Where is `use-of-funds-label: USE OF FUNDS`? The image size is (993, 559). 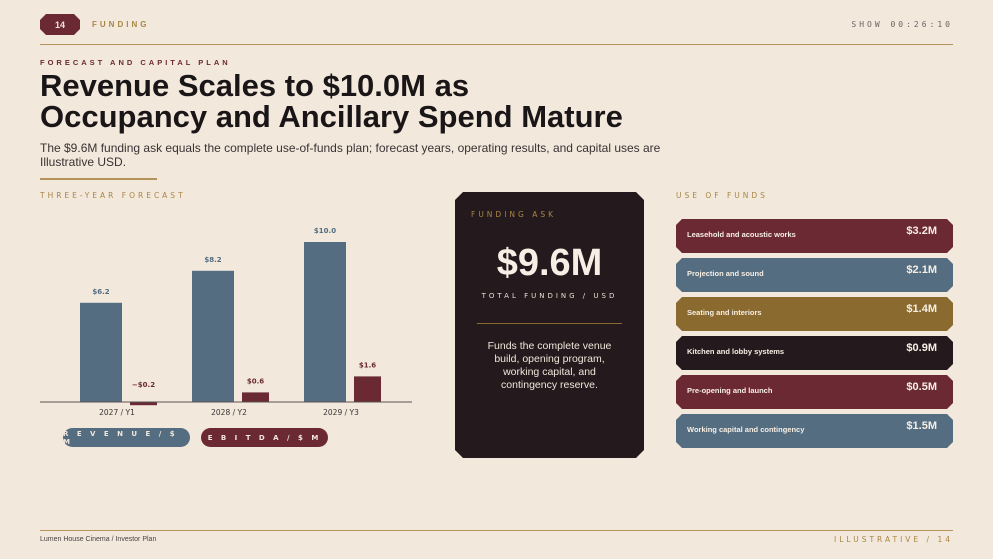 use-of-funds-label: USE OF FUNDS is located at coordinates (722, 195).